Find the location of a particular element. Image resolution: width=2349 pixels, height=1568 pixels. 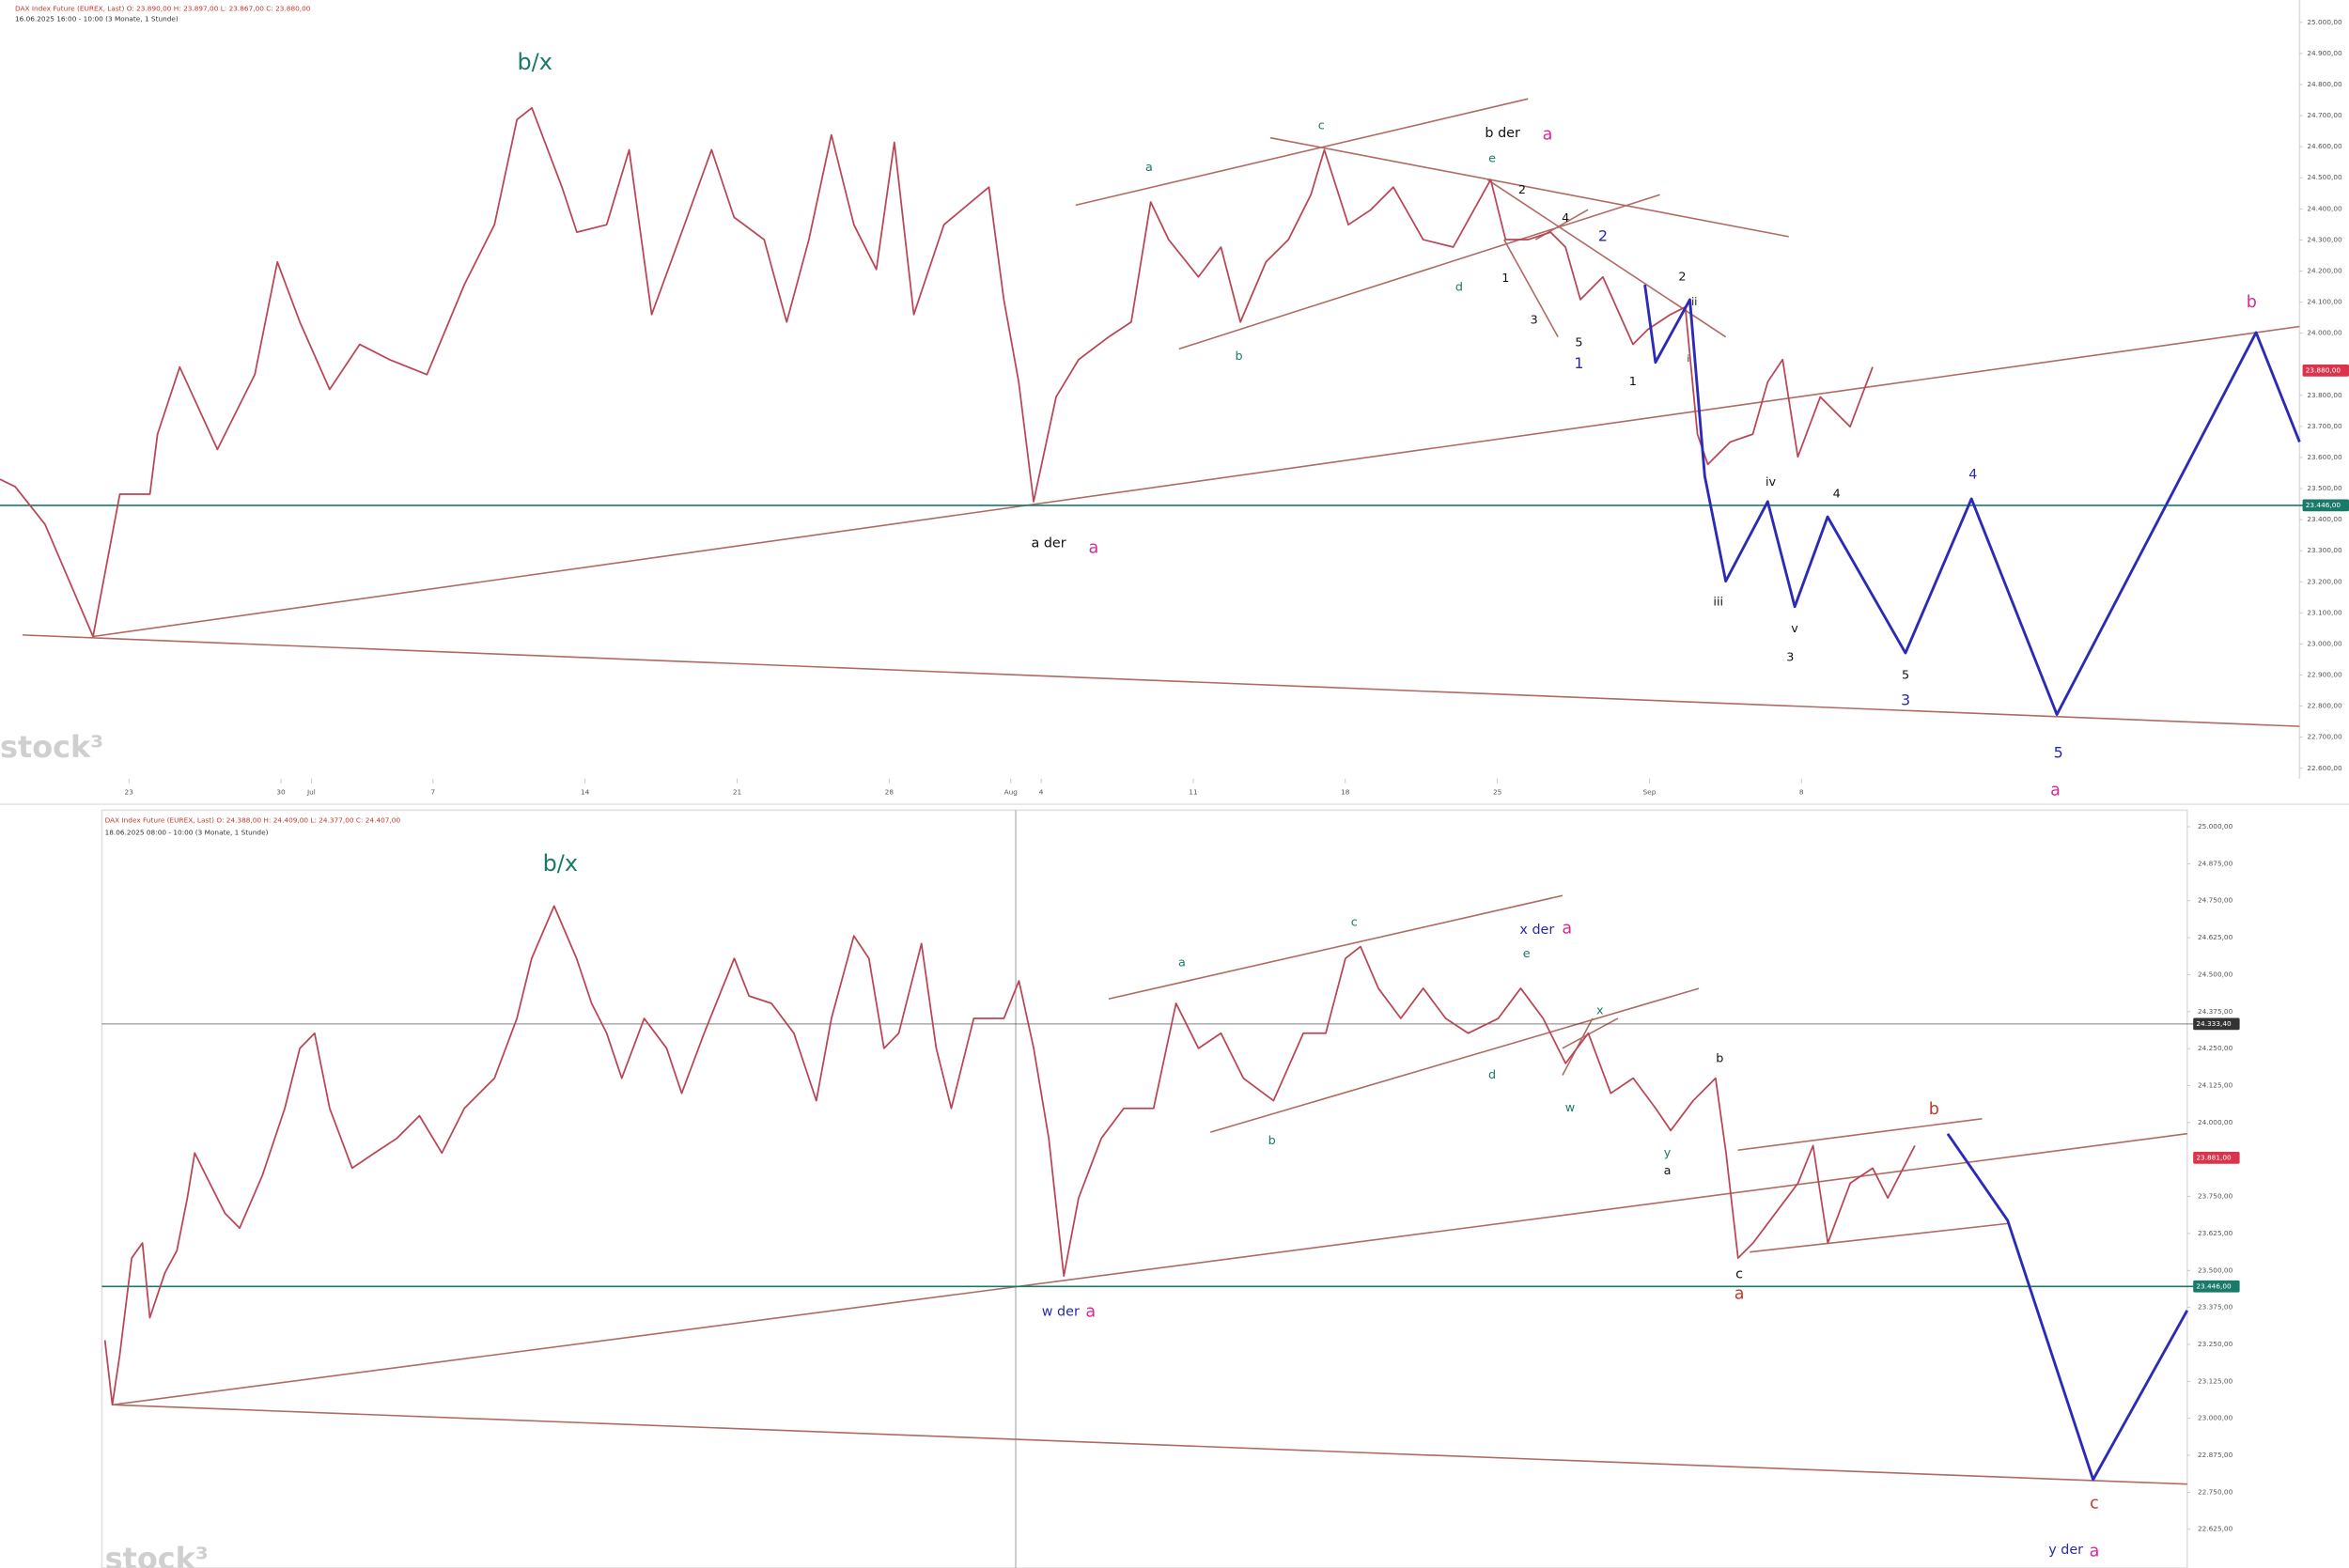

y-tick-label: 23.200,00 is located at coordinates (2324, 581).